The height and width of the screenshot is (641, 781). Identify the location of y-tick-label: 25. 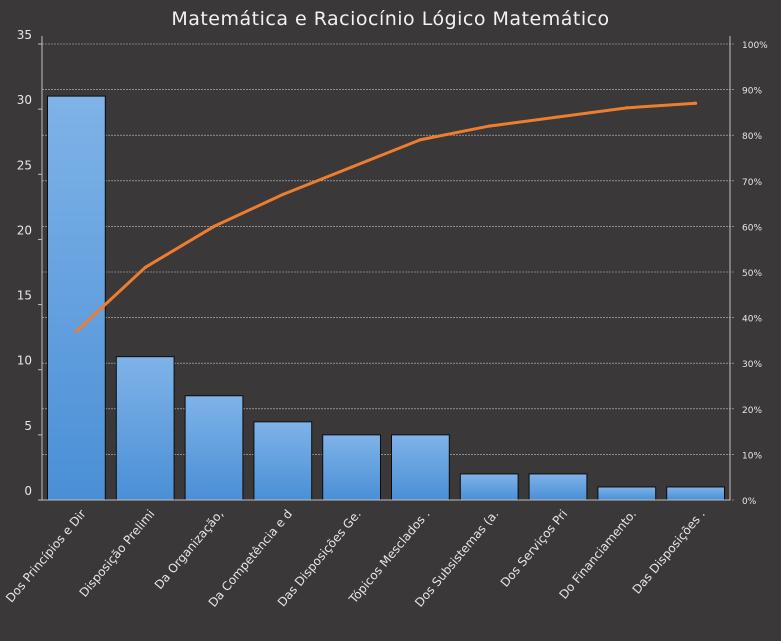
(24, 165).